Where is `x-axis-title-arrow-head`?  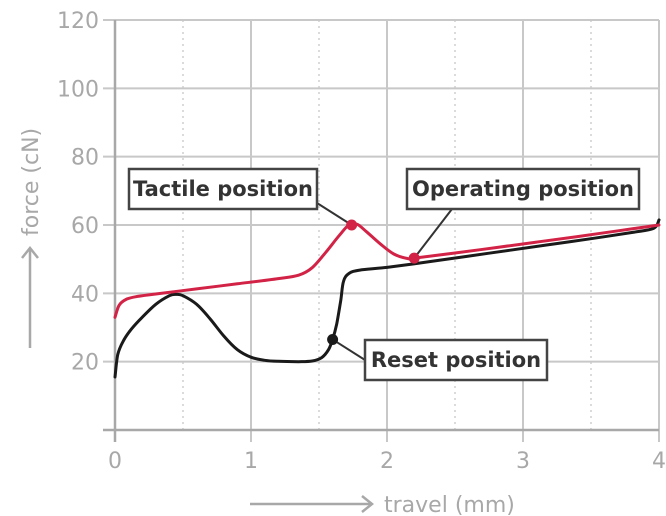
x-axis-title-arrow-head is located at coordinates (368, 504).